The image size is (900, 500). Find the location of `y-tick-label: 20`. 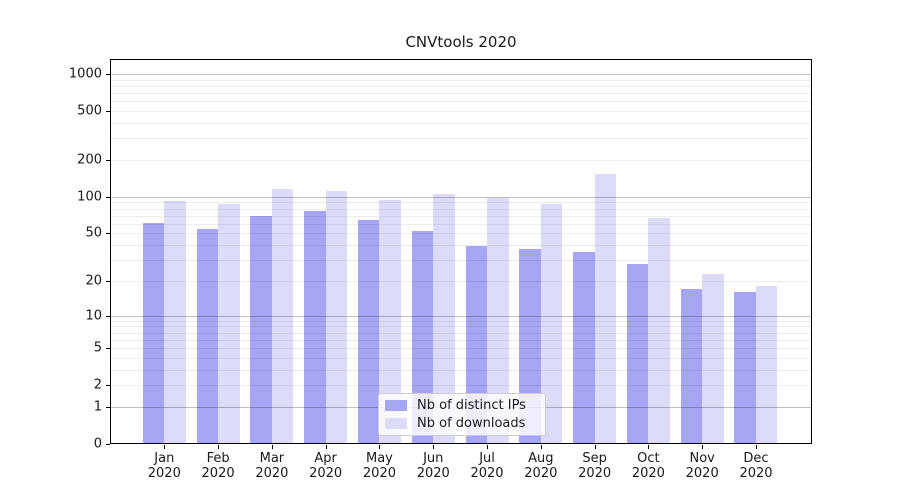

y-tick-label: 20 is located at coordinates (93, 281).